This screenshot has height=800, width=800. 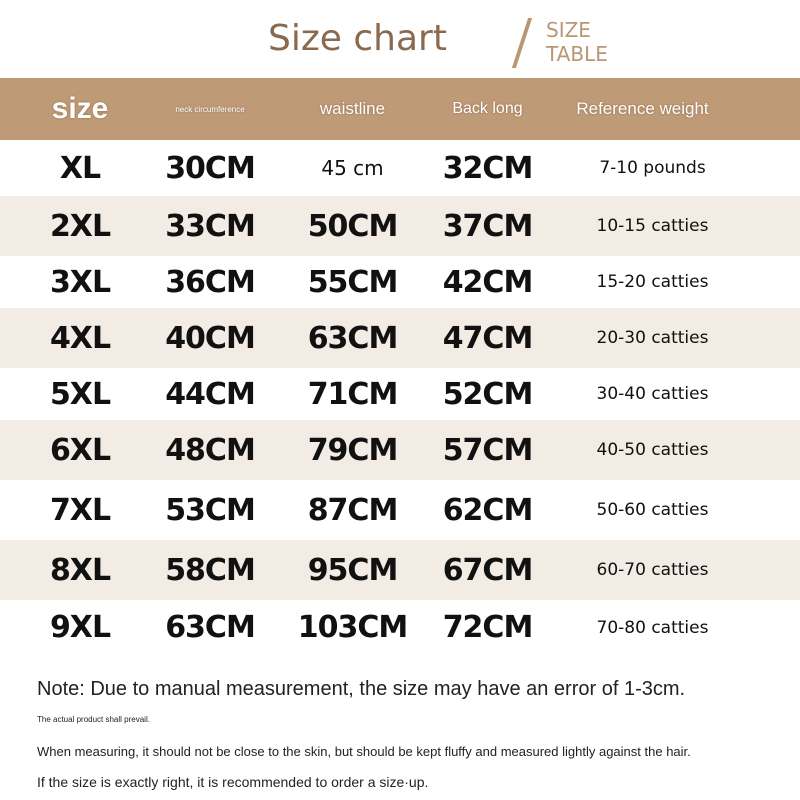 What do you see at coordinates (488, 226) in the screenshot?
I see `cell-back-long: 37CM` at bounding box center [488, 226].